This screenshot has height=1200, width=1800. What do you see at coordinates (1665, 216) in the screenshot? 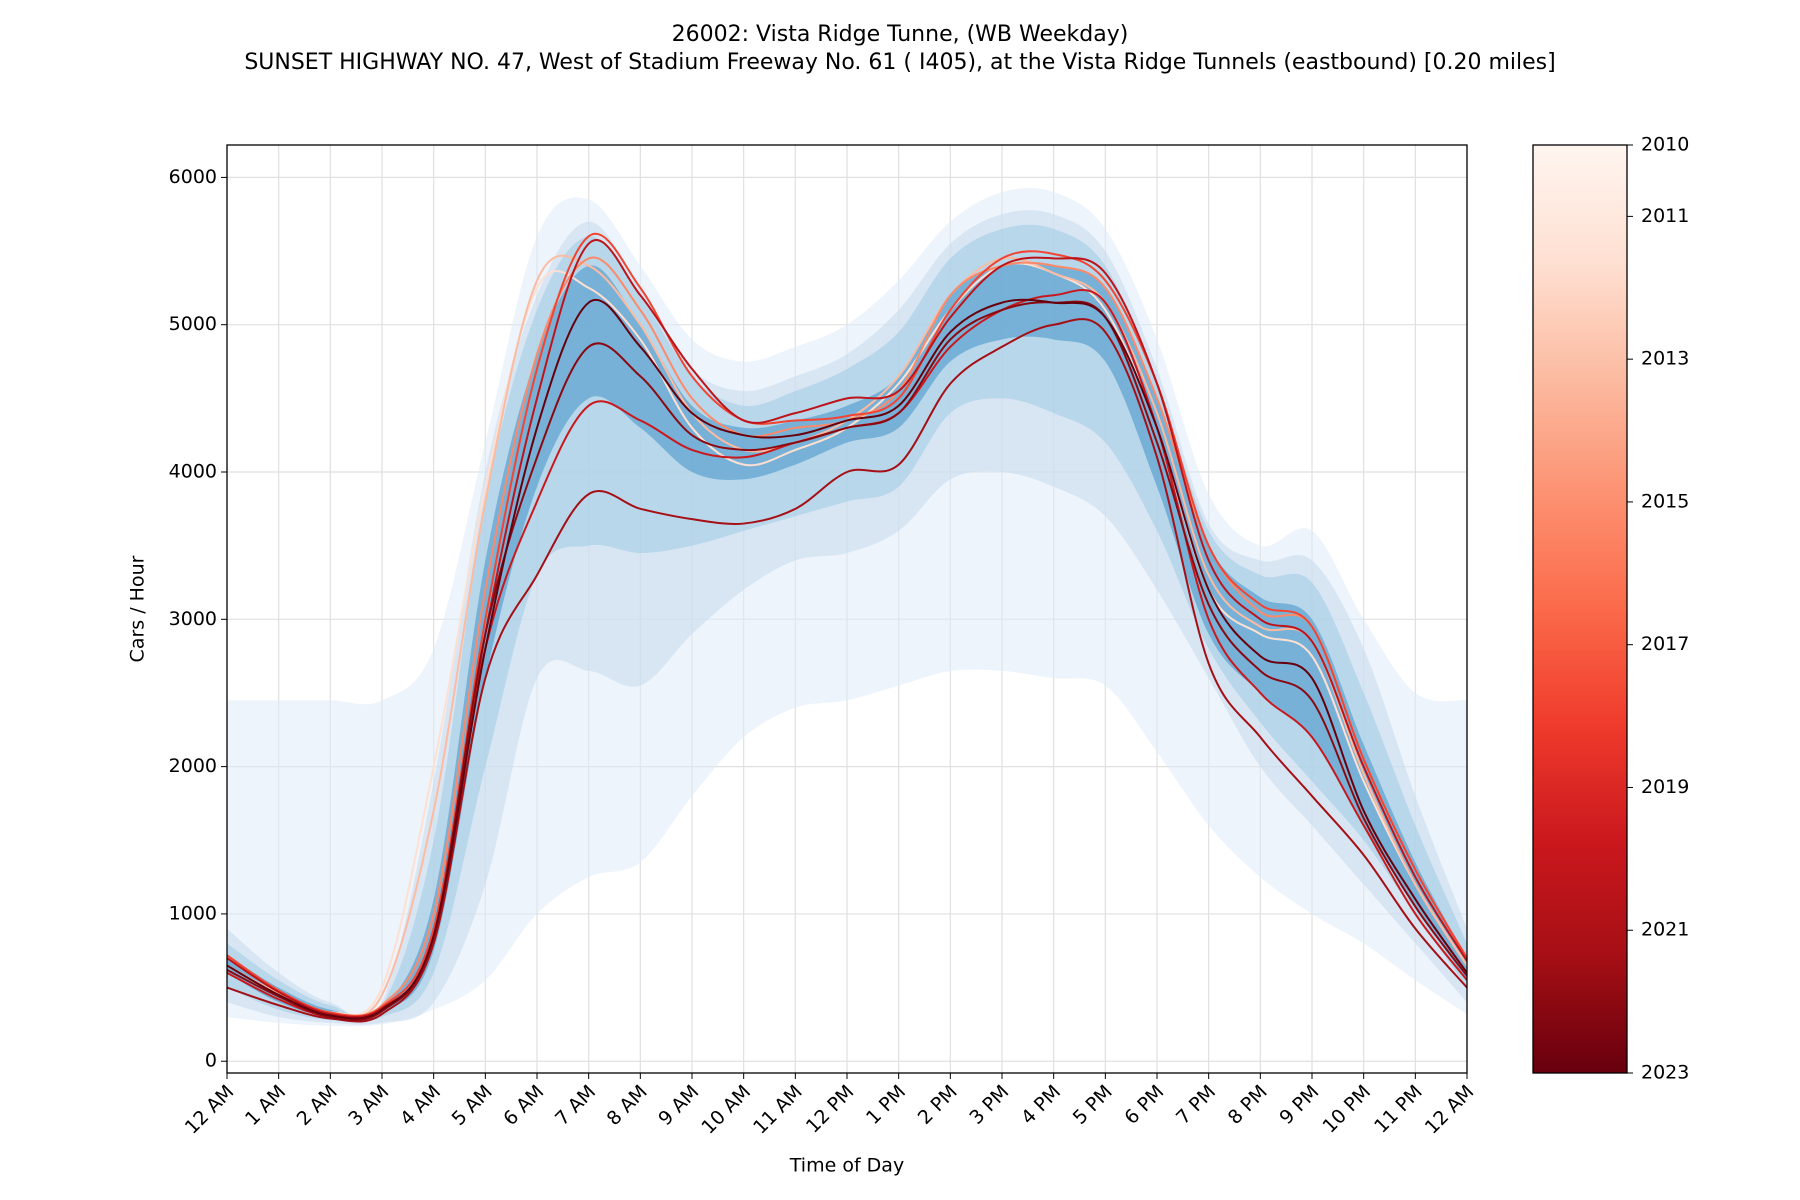
I see `colorbar-tick-label: 2011` at bounding box center [1665, 216].